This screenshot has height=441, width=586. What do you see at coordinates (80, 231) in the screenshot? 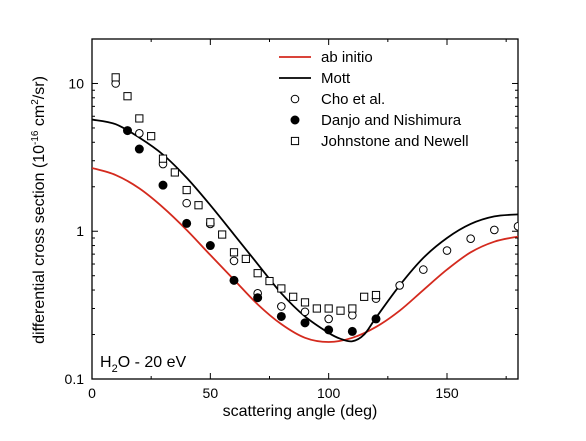
I see `y-tick-label: 1` at bounding box center [80, 231].